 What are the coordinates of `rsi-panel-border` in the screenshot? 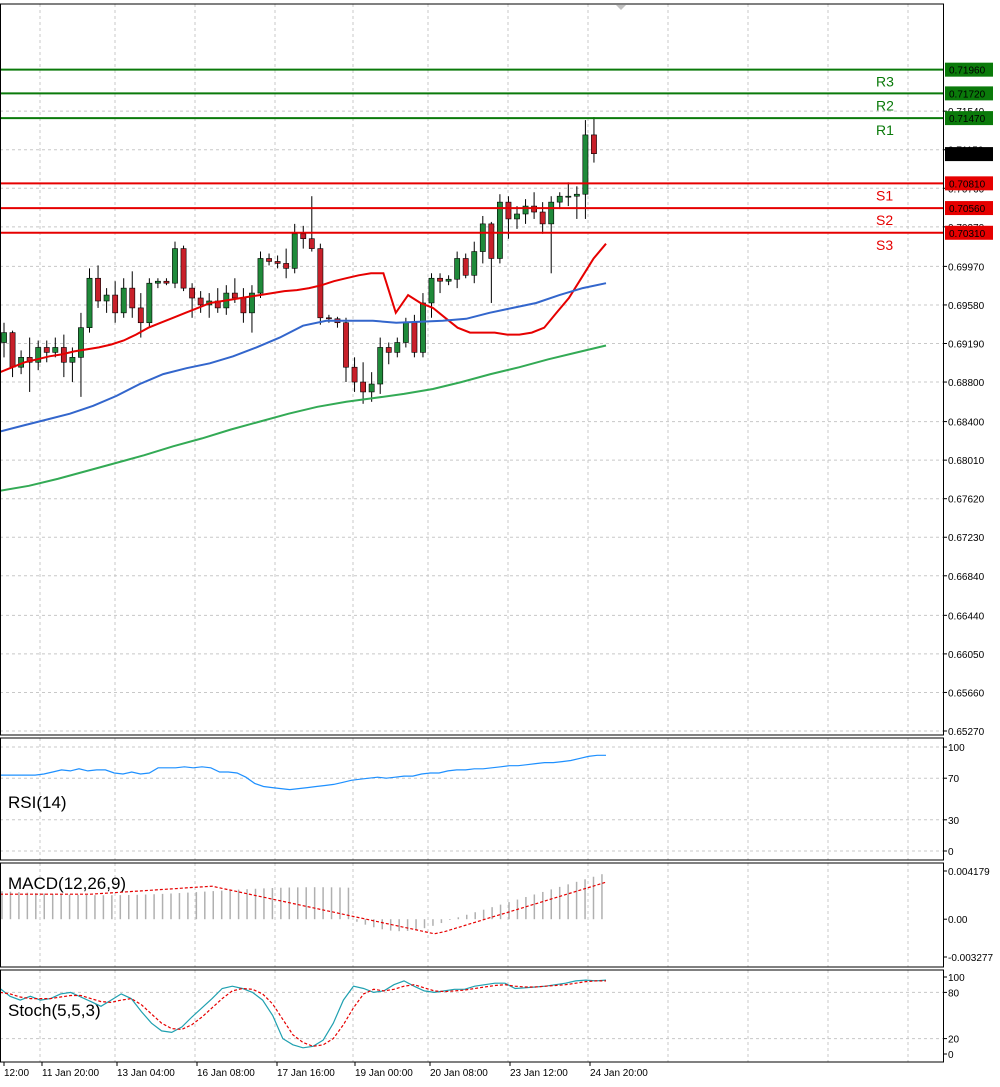 It's located at (472, 799).